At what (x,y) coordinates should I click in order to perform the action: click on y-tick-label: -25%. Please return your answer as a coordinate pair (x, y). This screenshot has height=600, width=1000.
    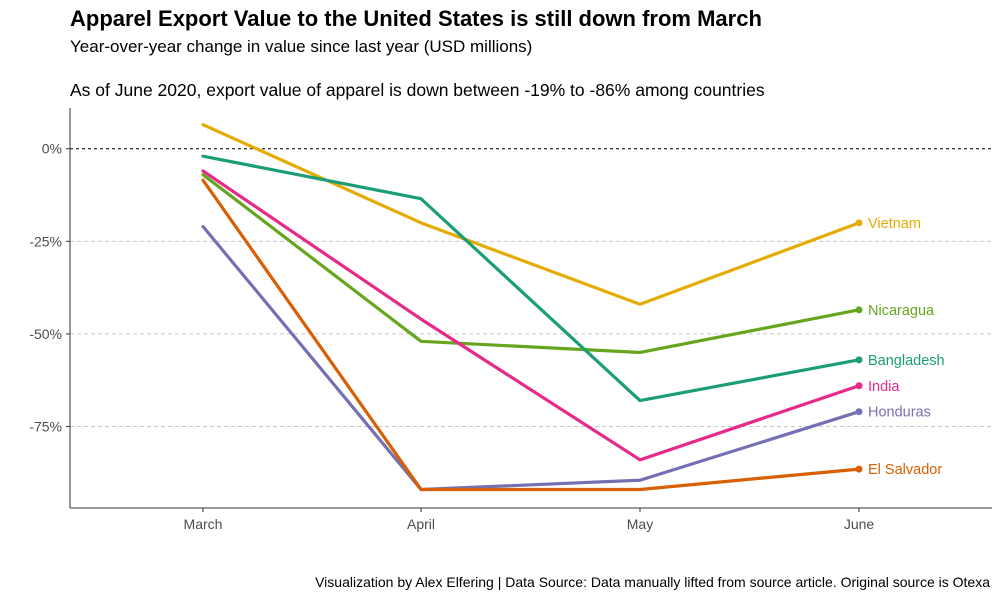
    Looking at the image, I should click on (45, 241).